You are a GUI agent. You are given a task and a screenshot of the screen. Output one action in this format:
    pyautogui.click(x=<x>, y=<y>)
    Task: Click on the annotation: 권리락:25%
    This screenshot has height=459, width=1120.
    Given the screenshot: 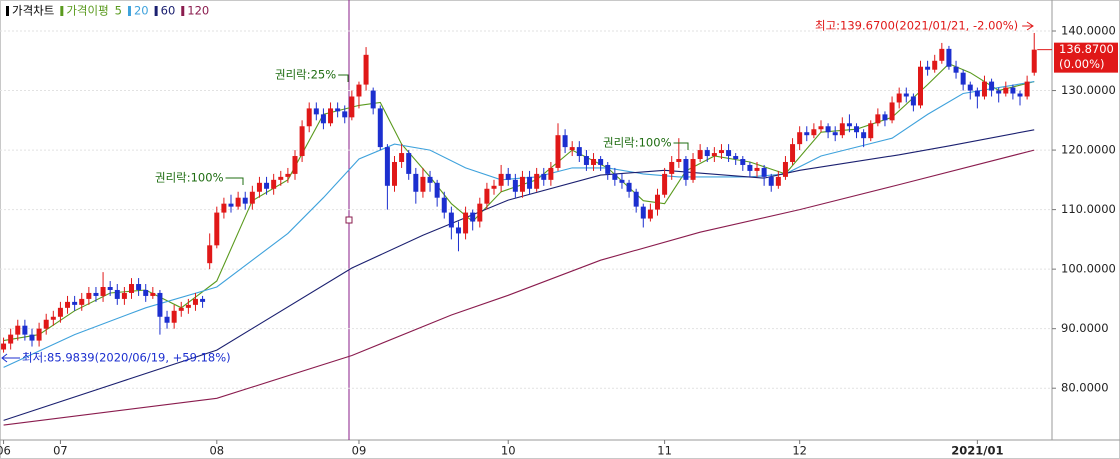 What is the action you would take?
    pyautogui.click(x=305, y=75)
    